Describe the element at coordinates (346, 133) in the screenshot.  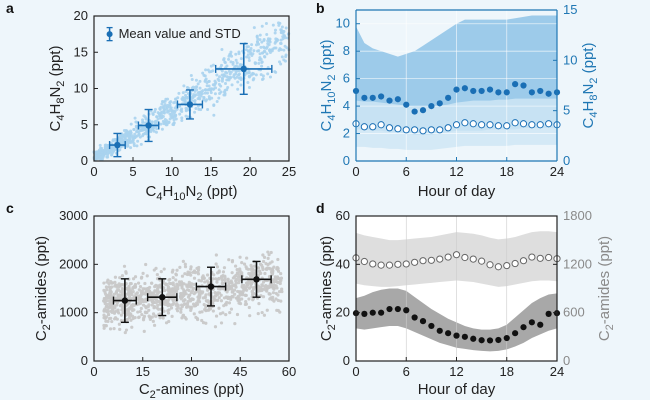
I see `y-tick-left-label: 2` at that location.